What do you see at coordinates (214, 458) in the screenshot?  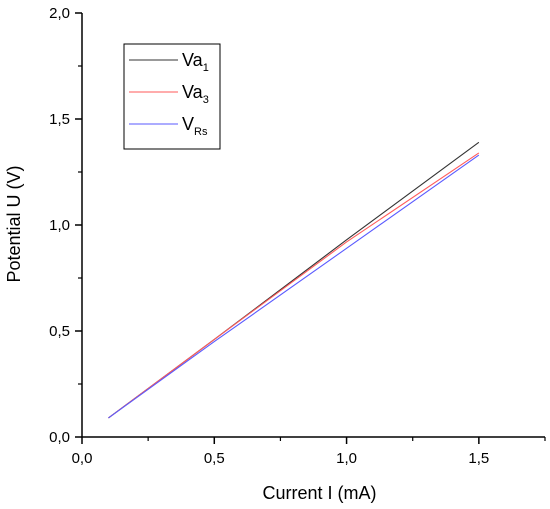 I see `x-tick-label: 0,5` at bounding box center [214, 458].